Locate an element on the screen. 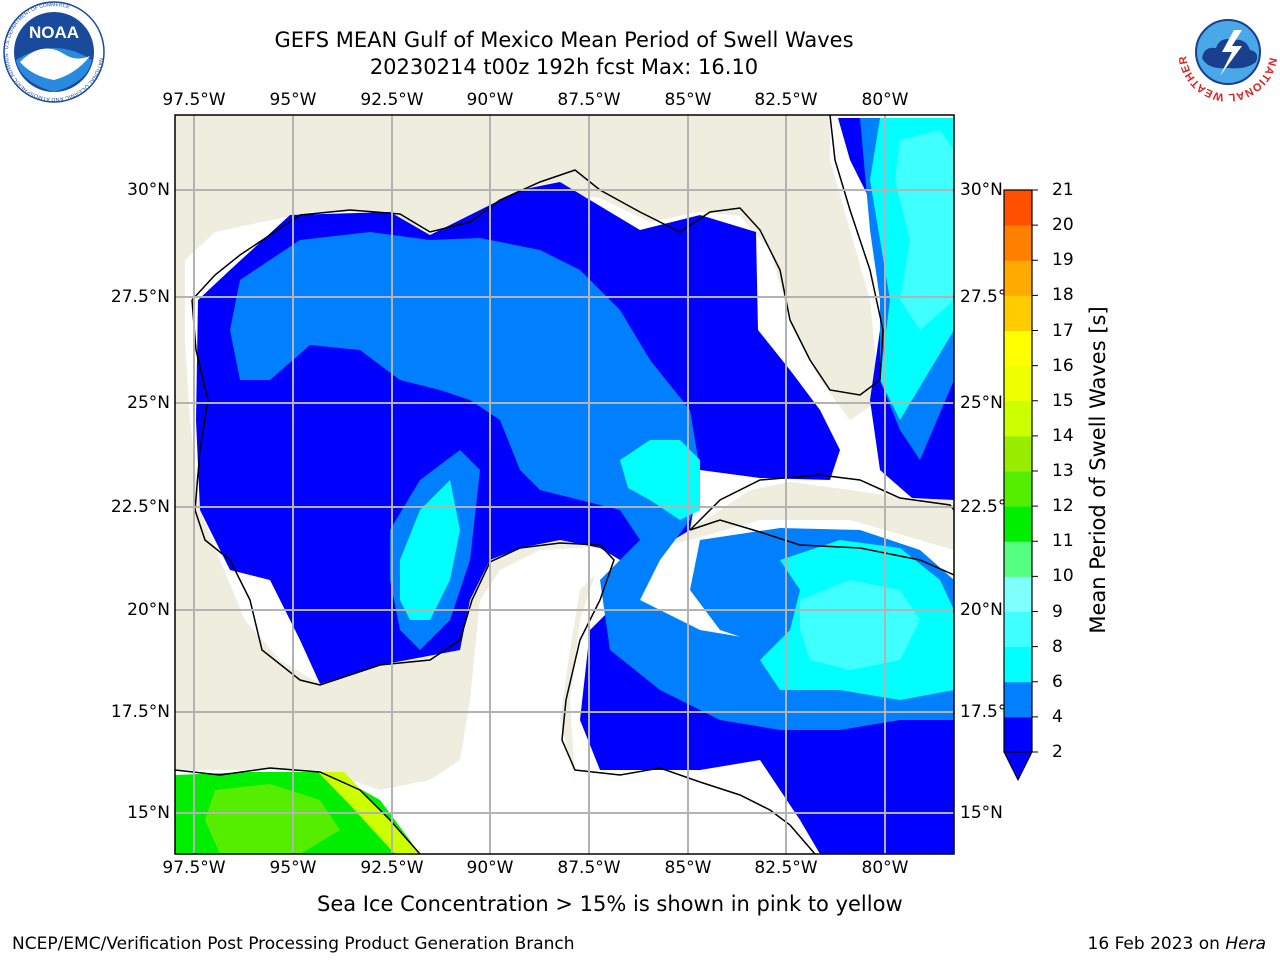  colorbar-tick-label: 9 is located at coordinates (1057, 611).